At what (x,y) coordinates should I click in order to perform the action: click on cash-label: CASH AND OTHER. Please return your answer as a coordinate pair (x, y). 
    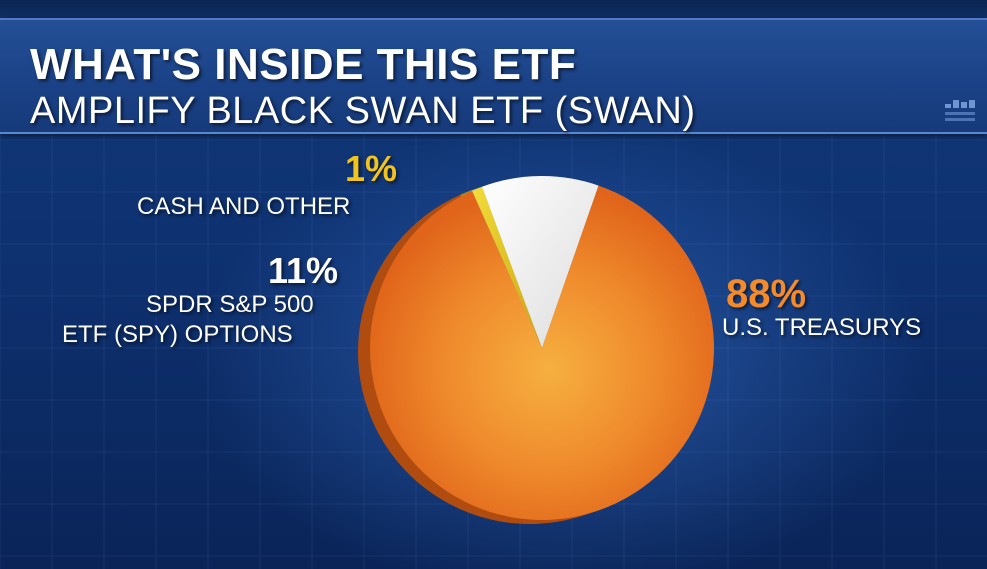
    Looking at the image, I should click on (244, 206).